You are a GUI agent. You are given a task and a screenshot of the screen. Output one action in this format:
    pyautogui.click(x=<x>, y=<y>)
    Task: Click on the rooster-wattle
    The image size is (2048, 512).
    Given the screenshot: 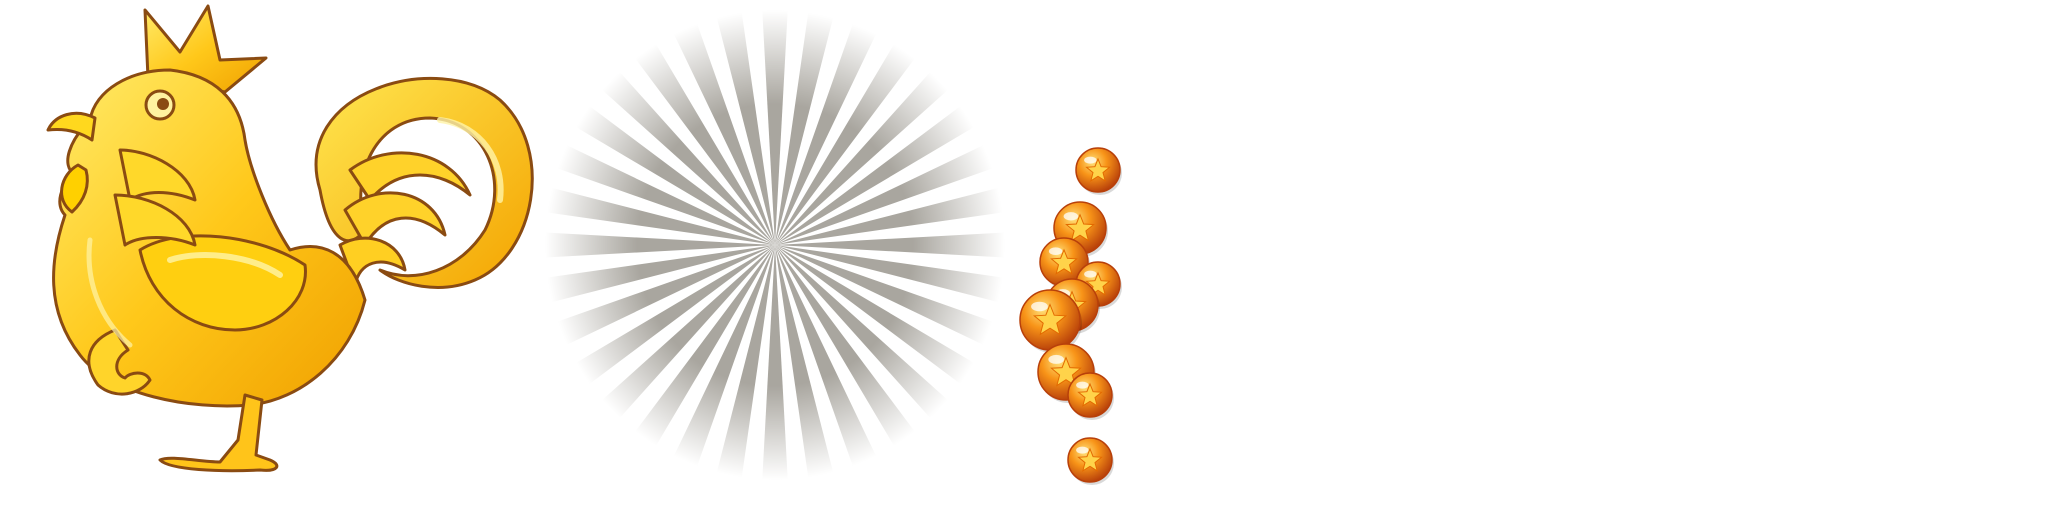 What is the action you would take?
    pyautogui.click(x=74, y=188)
    